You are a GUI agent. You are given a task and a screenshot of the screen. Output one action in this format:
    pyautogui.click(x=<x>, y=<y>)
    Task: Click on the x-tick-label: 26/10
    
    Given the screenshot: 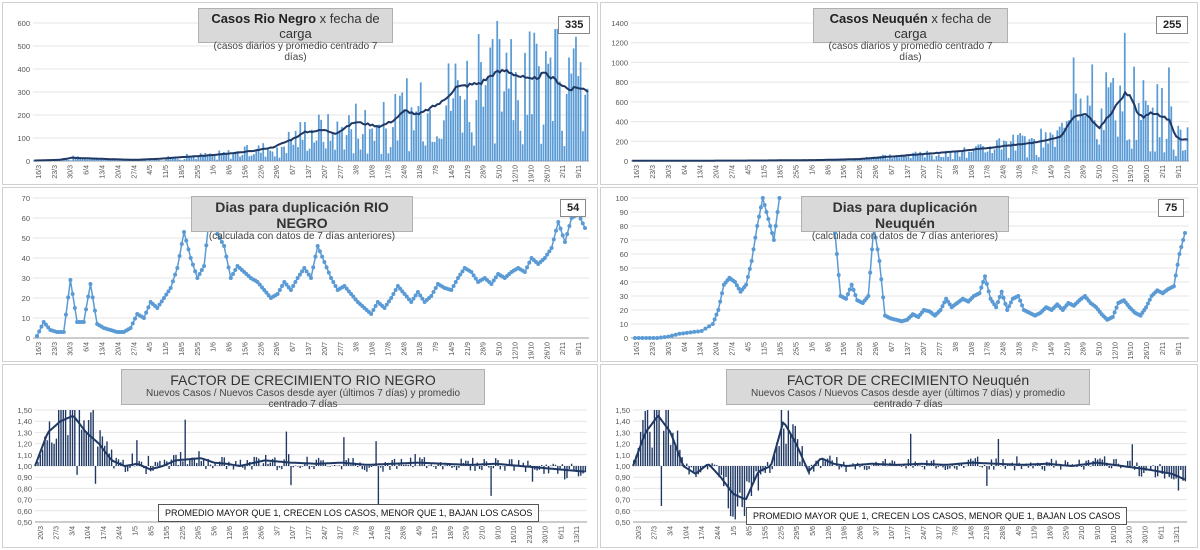 What is the action you would take?
    pyautogui.click(x=547, y=351)
    